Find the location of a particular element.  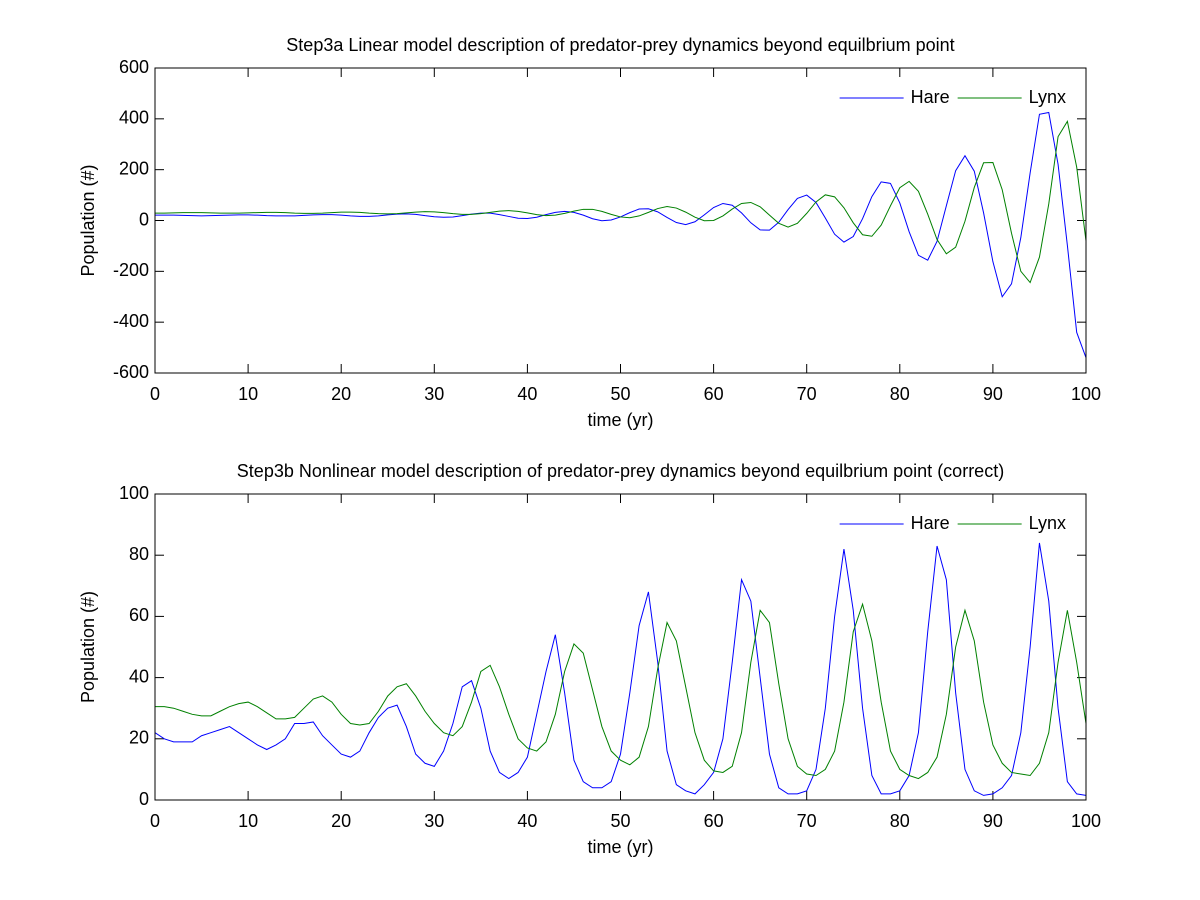

series-line is located at coordinates (620, 202).